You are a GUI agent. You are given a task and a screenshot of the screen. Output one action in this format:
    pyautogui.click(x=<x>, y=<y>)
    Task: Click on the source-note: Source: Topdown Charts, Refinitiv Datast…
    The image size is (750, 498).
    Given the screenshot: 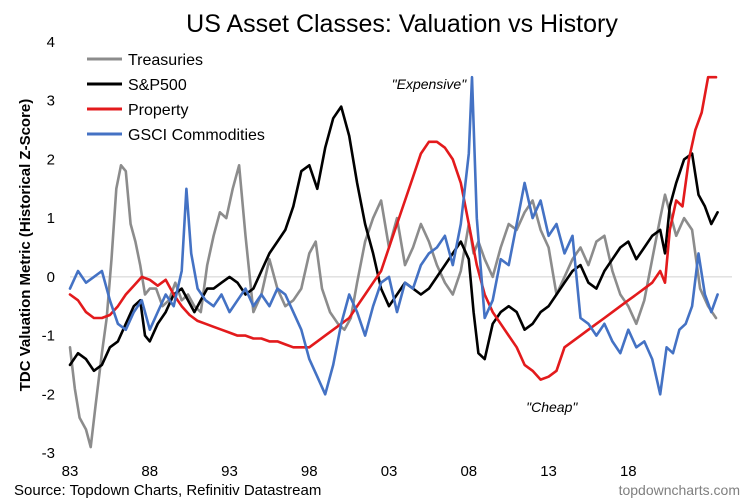 What is the action you would take?
    pyautogui.click(x=167, y=490)
    